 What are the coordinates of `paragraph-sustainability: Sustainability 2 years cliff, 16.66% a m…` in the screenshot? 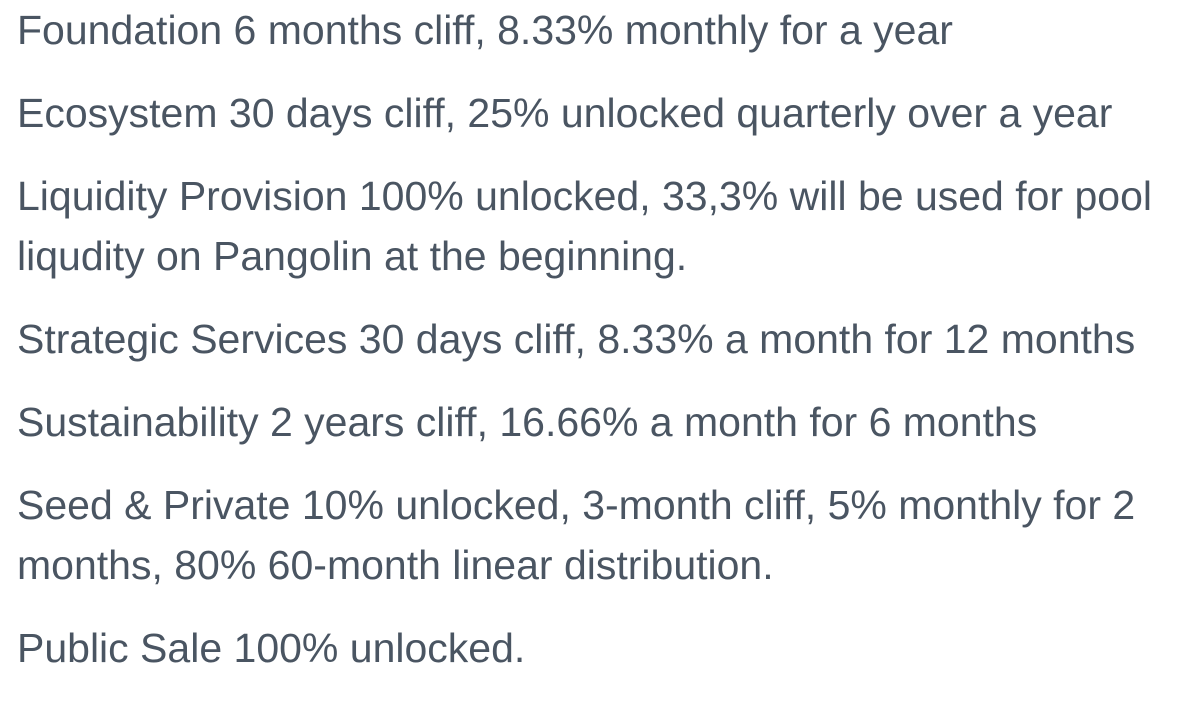 It's located at (608, 422).